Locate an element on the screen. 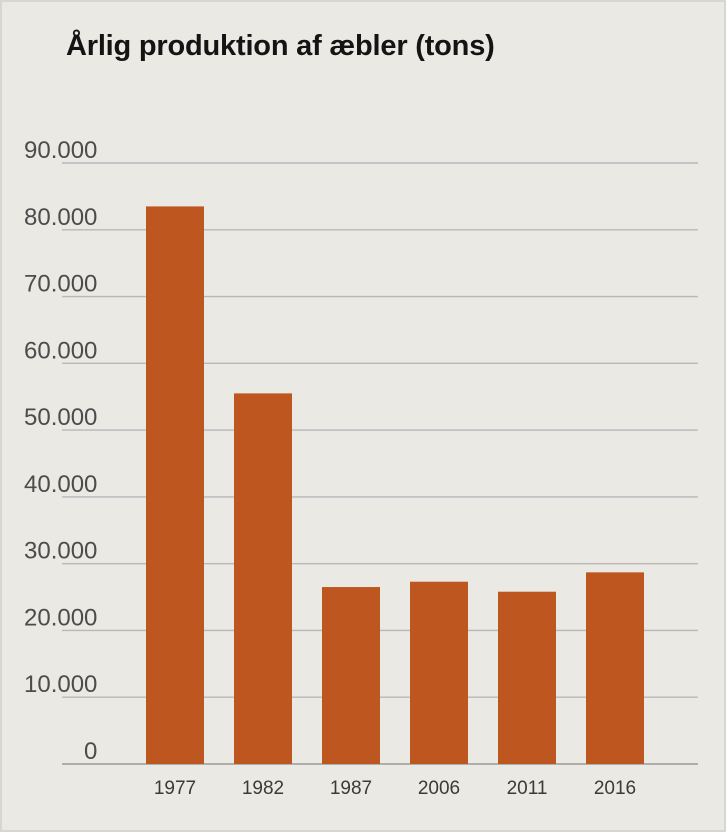  x-tick-label: 1982 is located at coordinates (263, 788).